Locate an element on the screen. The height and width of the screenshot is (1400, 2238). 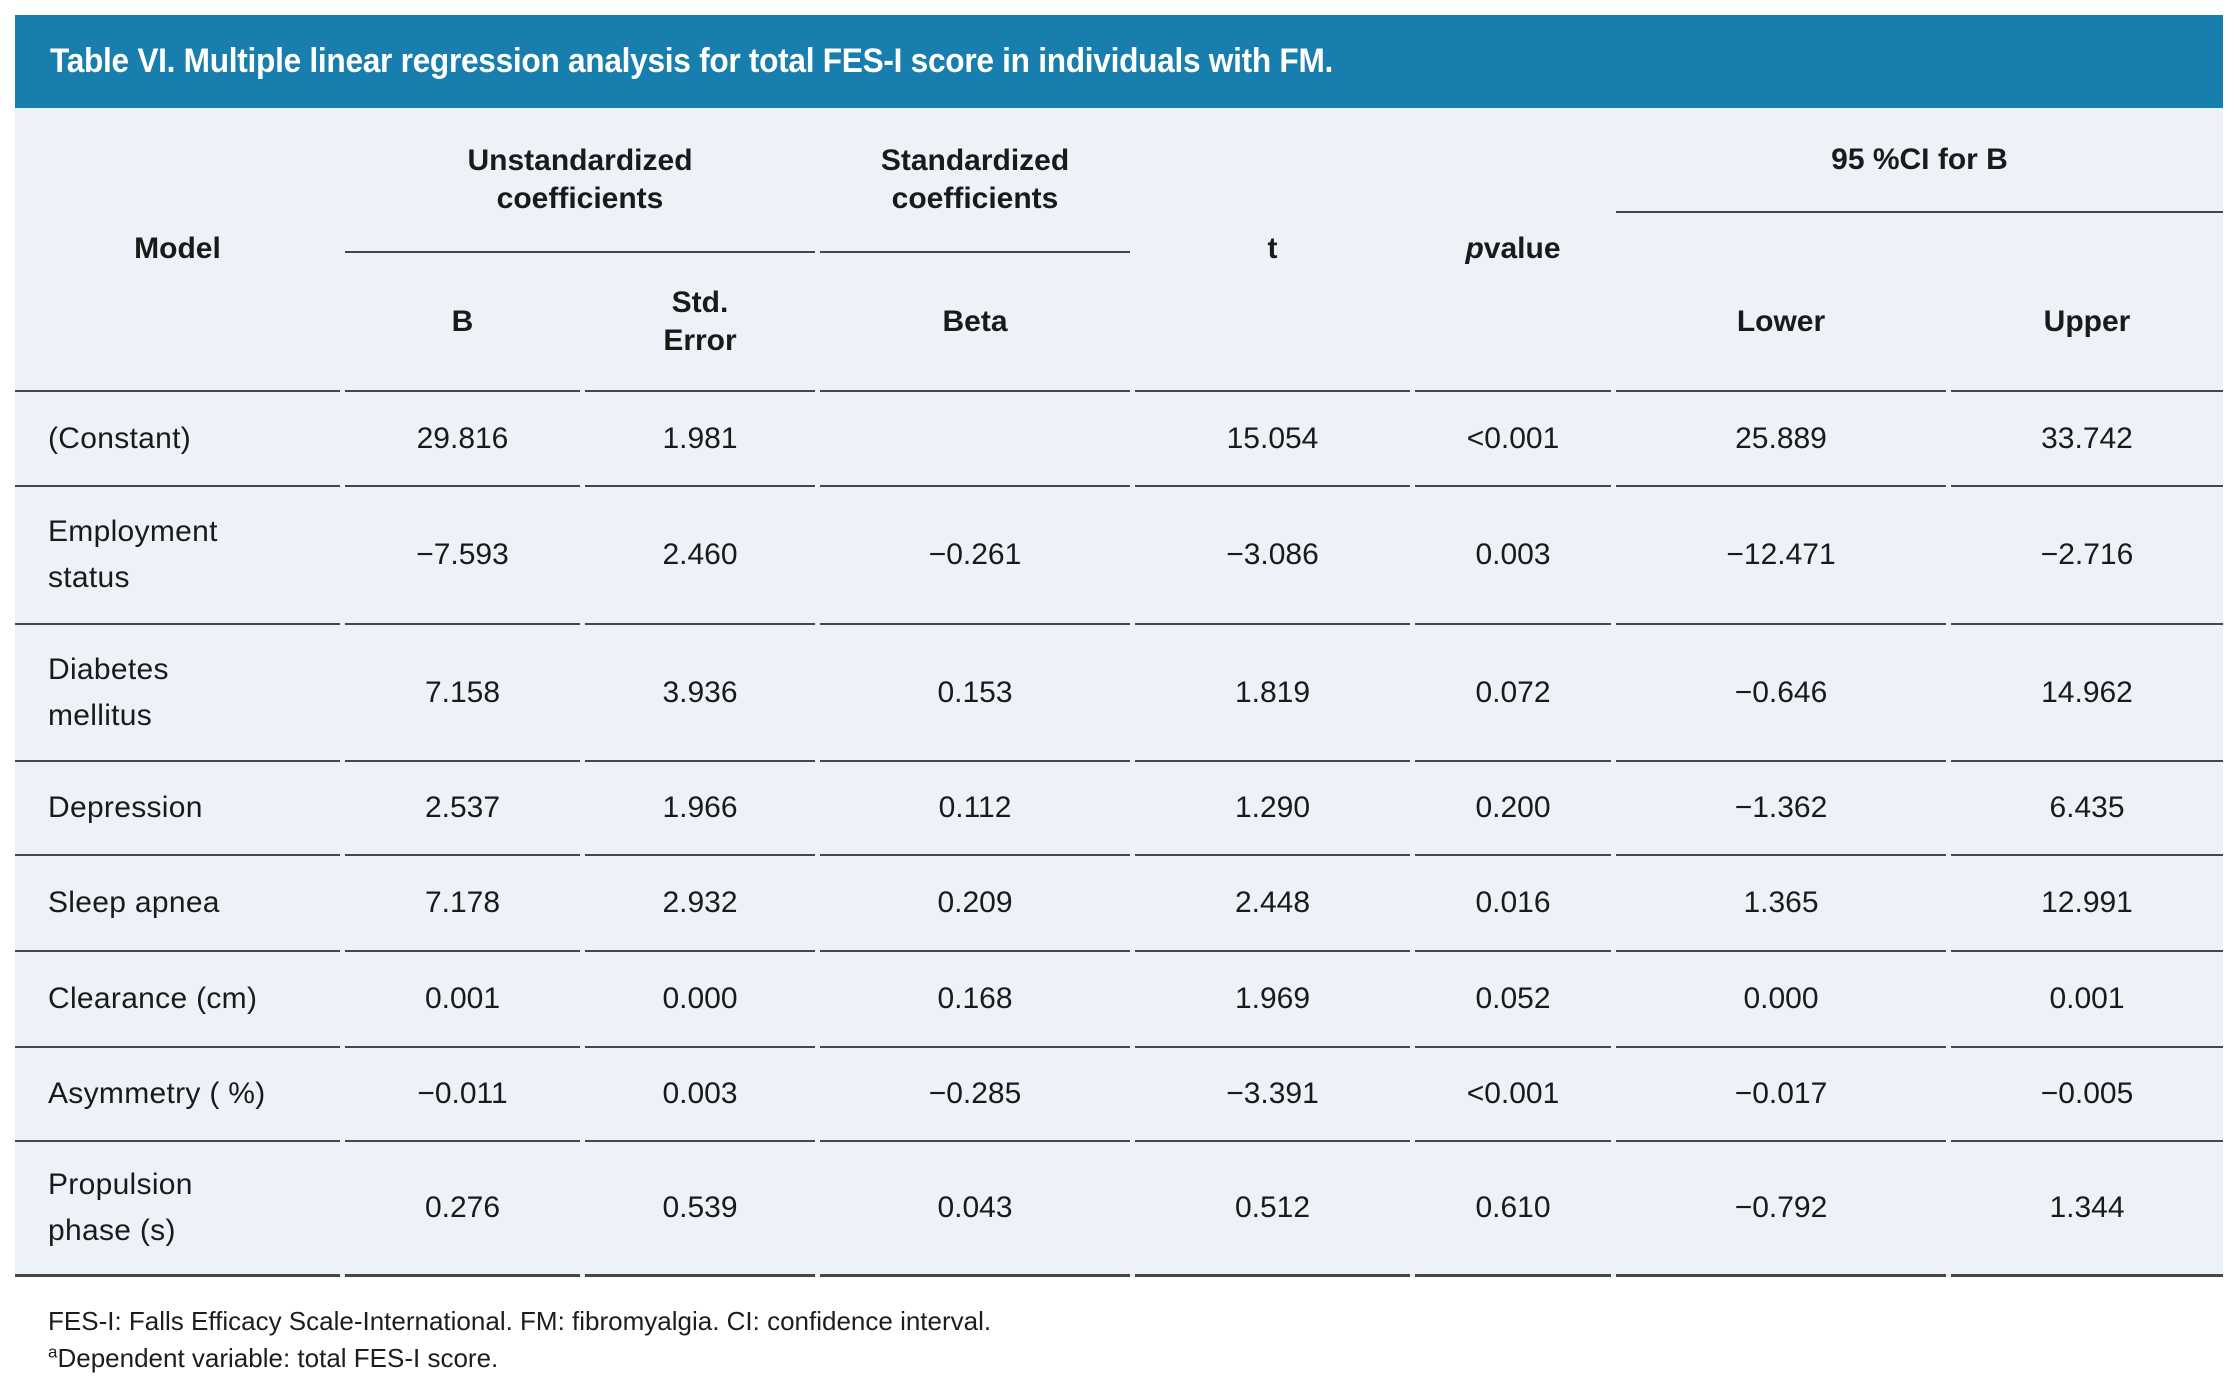
cell-p: 0.003 is located at coordinates (1513, 554).